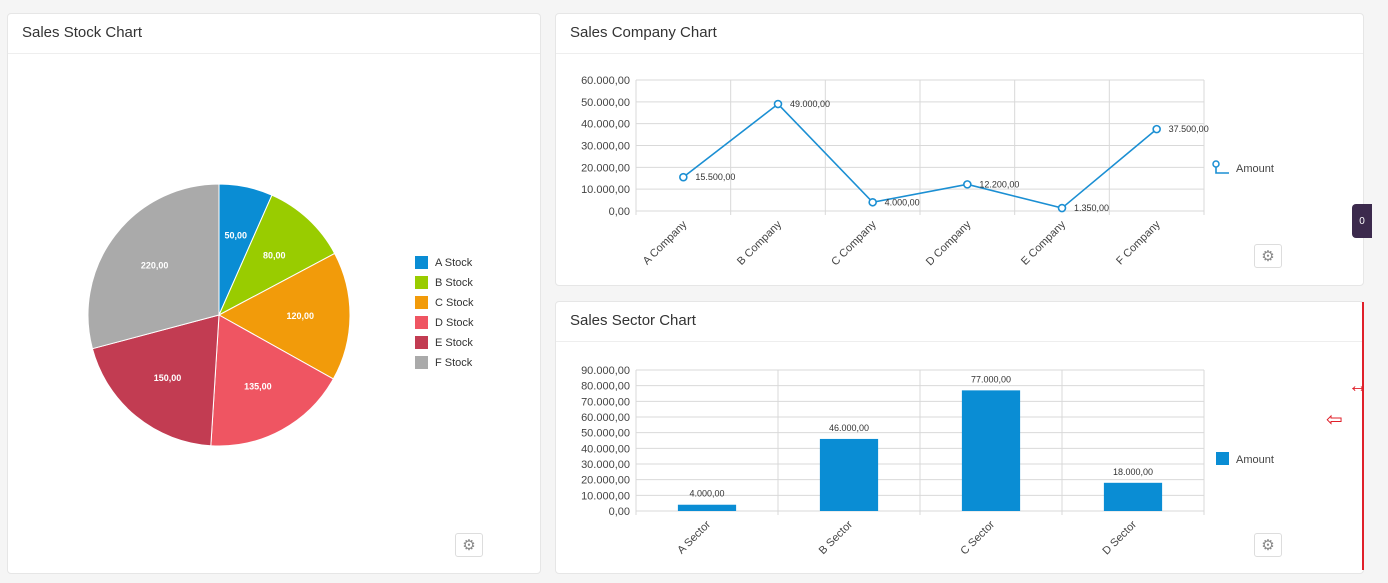 This screenshot has width=1388, height=583. What do you see at coordinates (1133, 472) in the screenshot?
I see `data-label: 18.000,00` at bounding box center [1133, 472].